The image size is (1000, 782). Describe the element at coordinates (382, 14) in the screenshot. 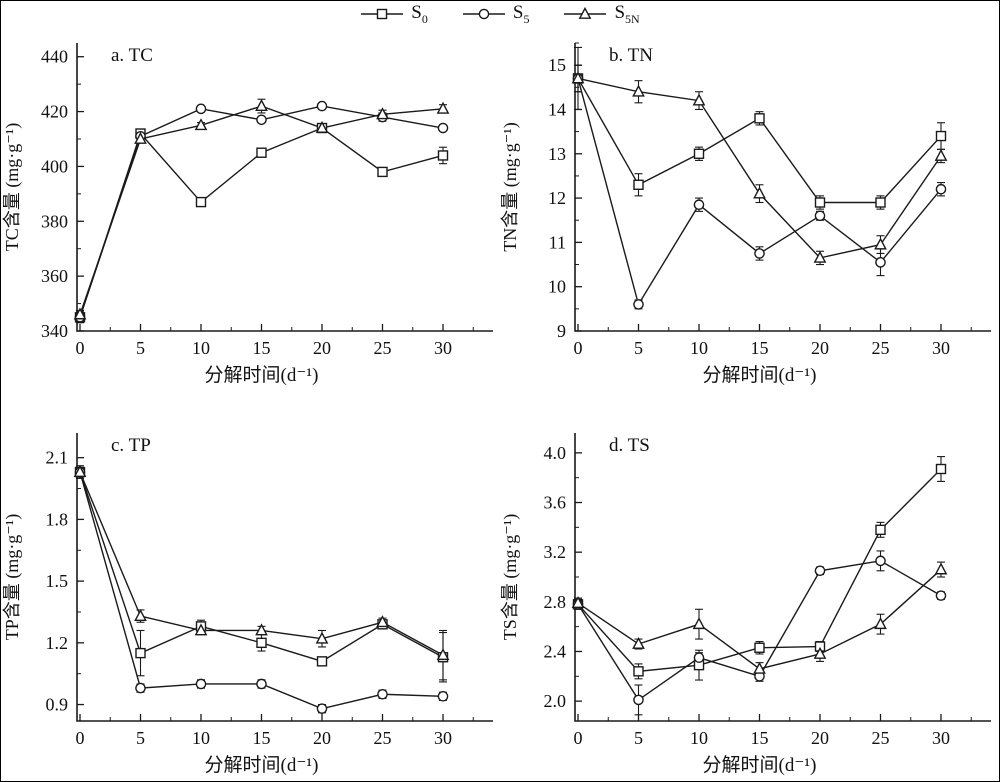

I see `legend-square-glyph` at that location.